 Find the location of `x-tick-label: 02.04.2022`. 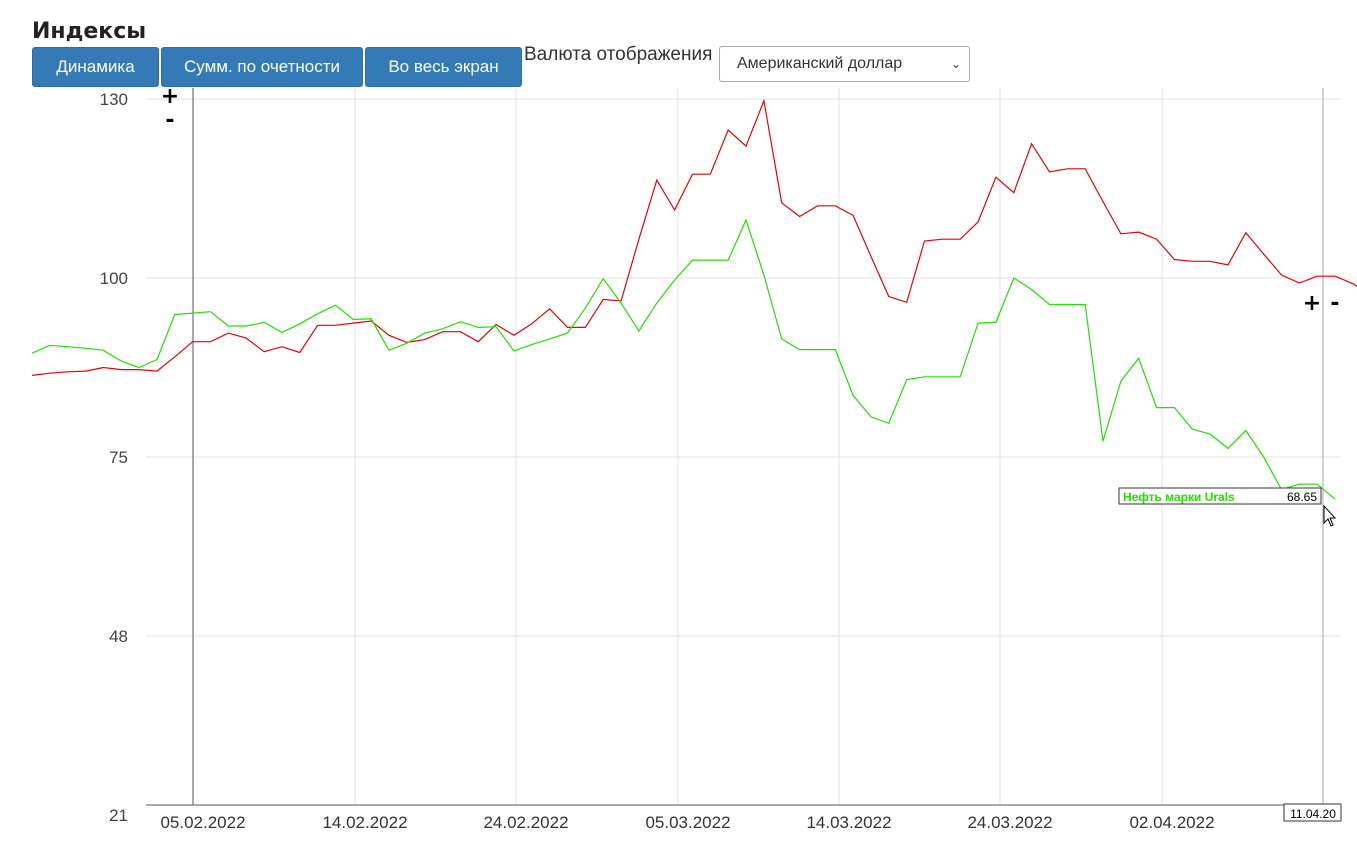

x-tick-label: 02.04.2022 is located at coordinates (1171, 822).